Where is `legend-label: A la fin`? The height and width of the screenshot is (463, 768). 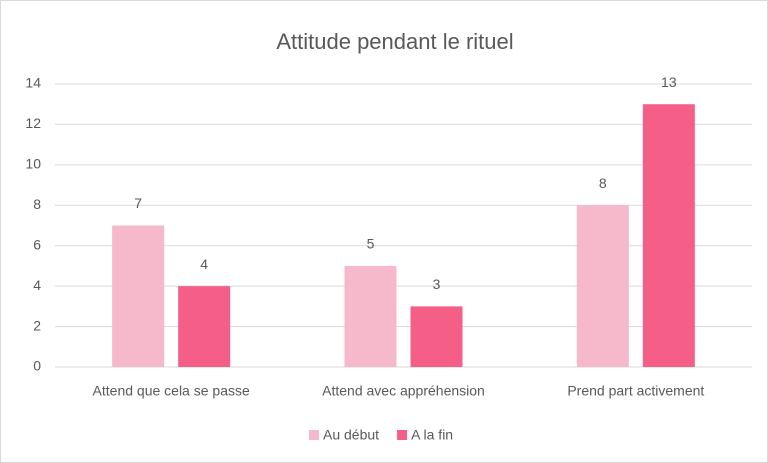
legend-label: A la fin is located at coordinates (432, 435).